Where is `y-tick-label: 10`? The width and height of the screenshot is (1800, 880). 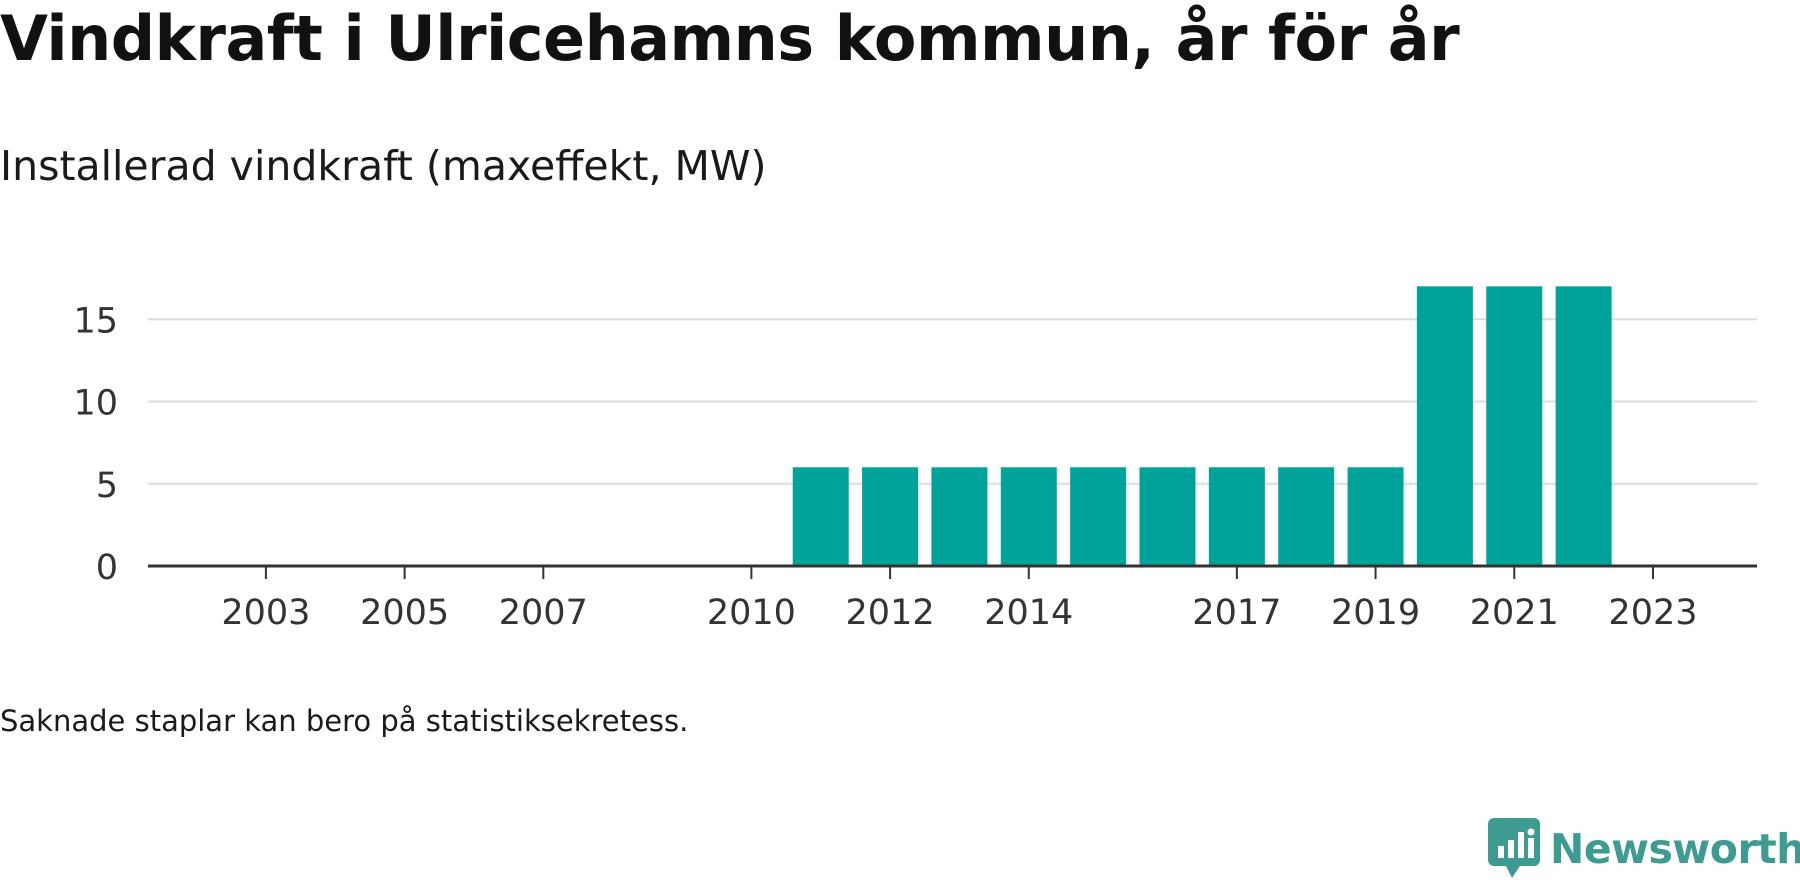
y-tick-label: 10 is located at coordinates (95, 404).